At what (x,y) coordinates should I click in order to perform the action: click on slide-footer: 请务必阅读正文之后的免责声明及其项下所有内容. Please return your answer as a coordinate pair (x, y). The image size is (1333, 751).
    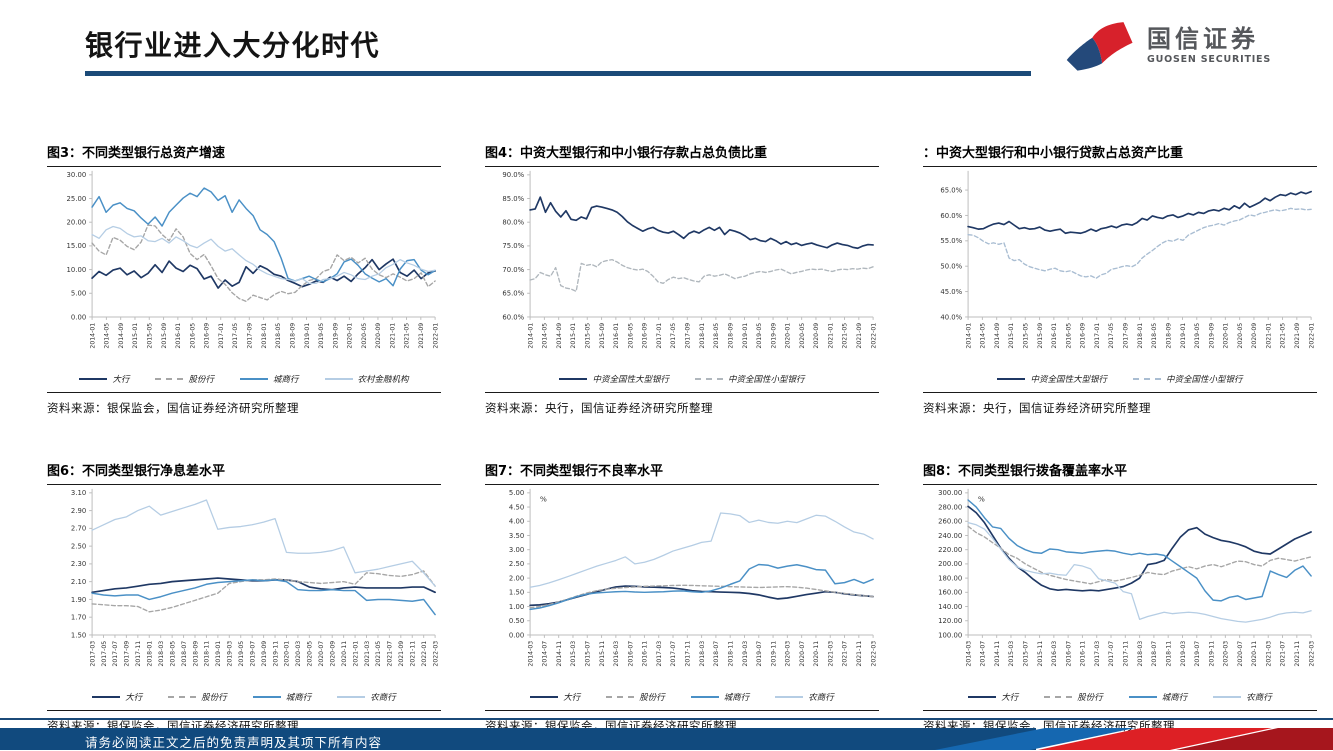
    Looking at the image, I should click on (666, 739).